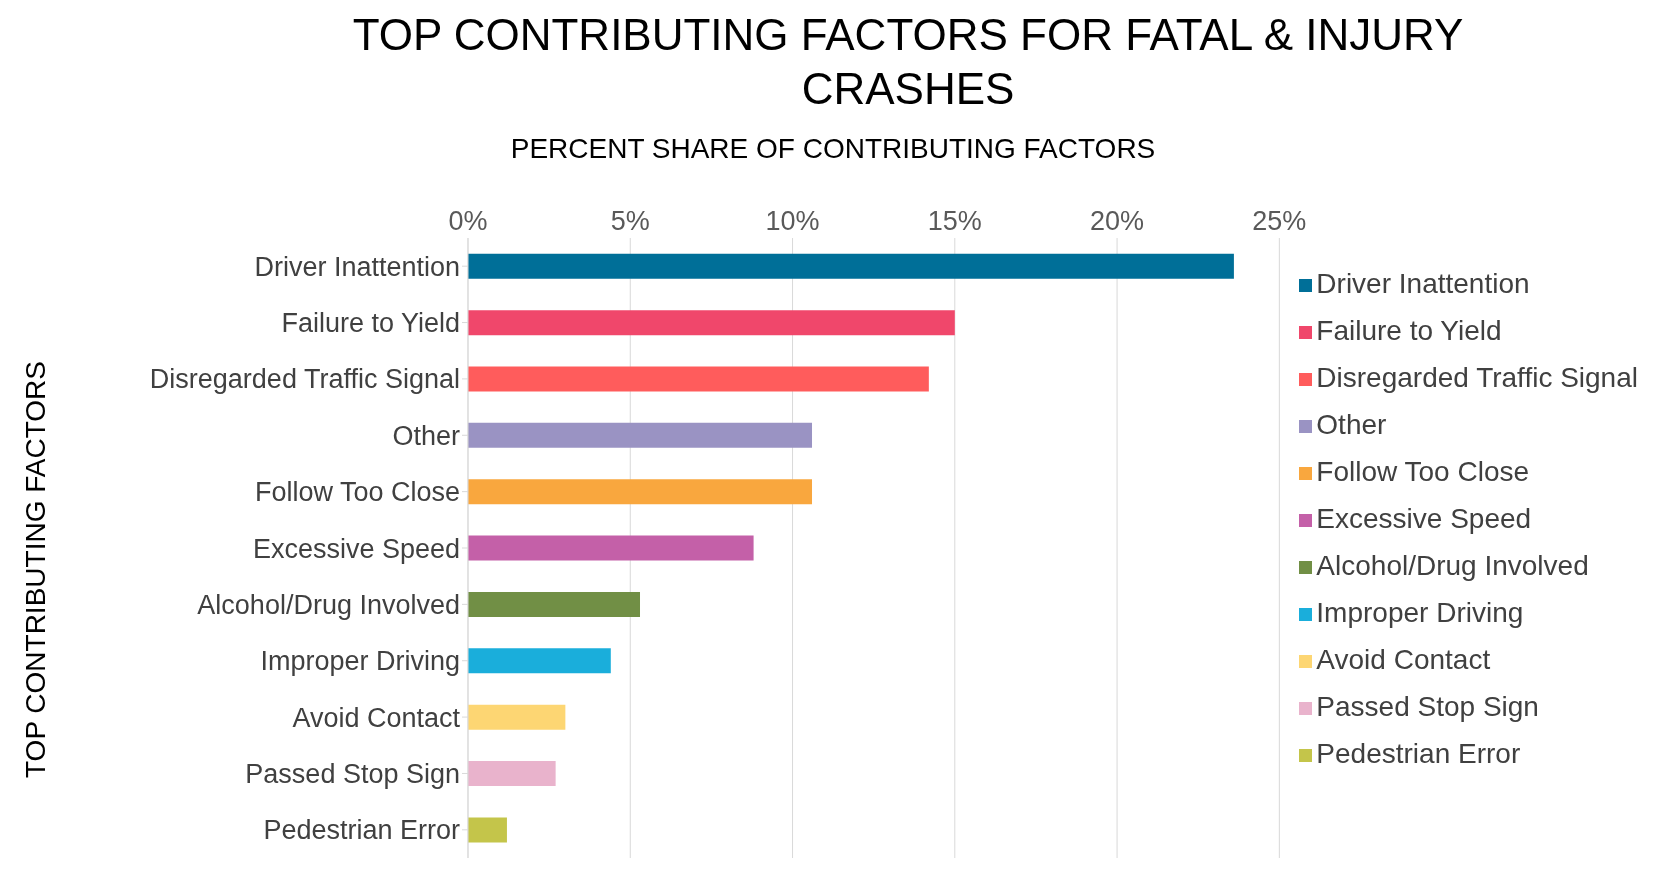  Describe the element at coordinates (1423, 471) in the screenshot. I see `legend-label: Follow Too Close` at that location.